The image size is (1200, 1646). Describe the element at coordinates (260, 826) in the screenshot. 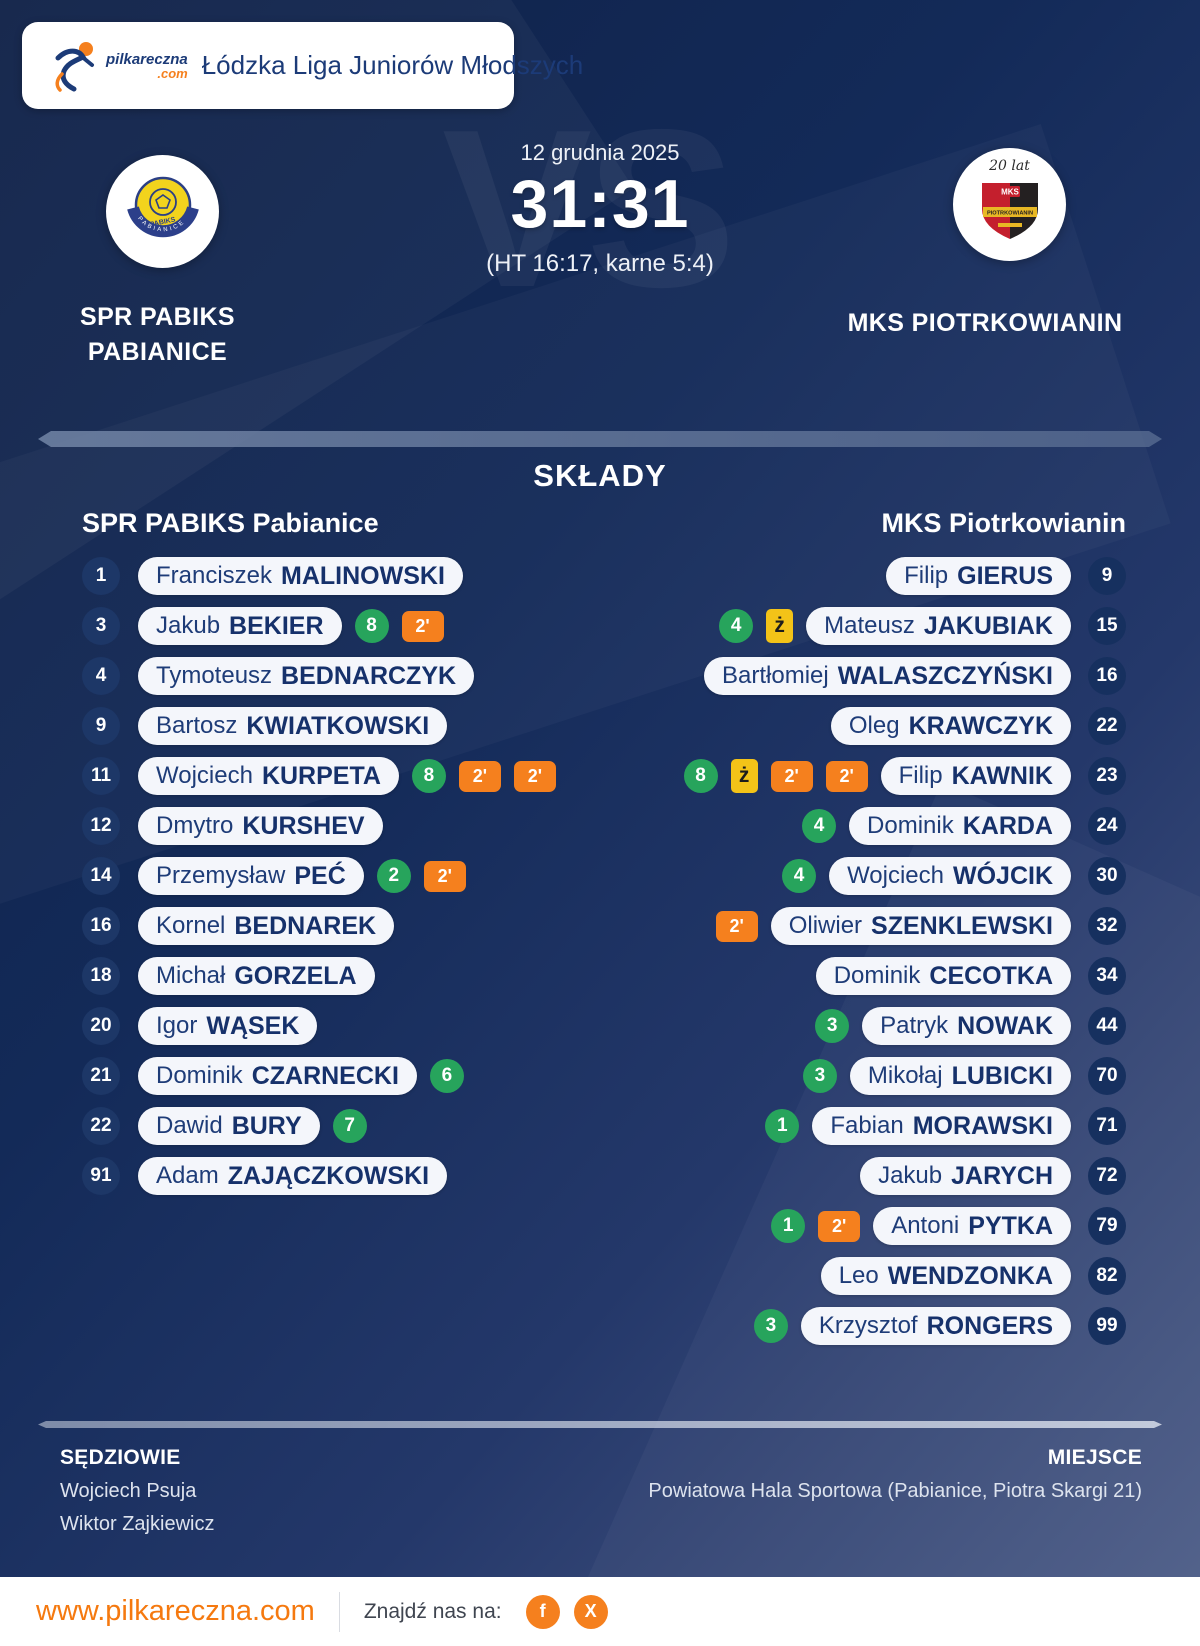

I see `player-name-pill: Dmytro KURSHEV` at that location.